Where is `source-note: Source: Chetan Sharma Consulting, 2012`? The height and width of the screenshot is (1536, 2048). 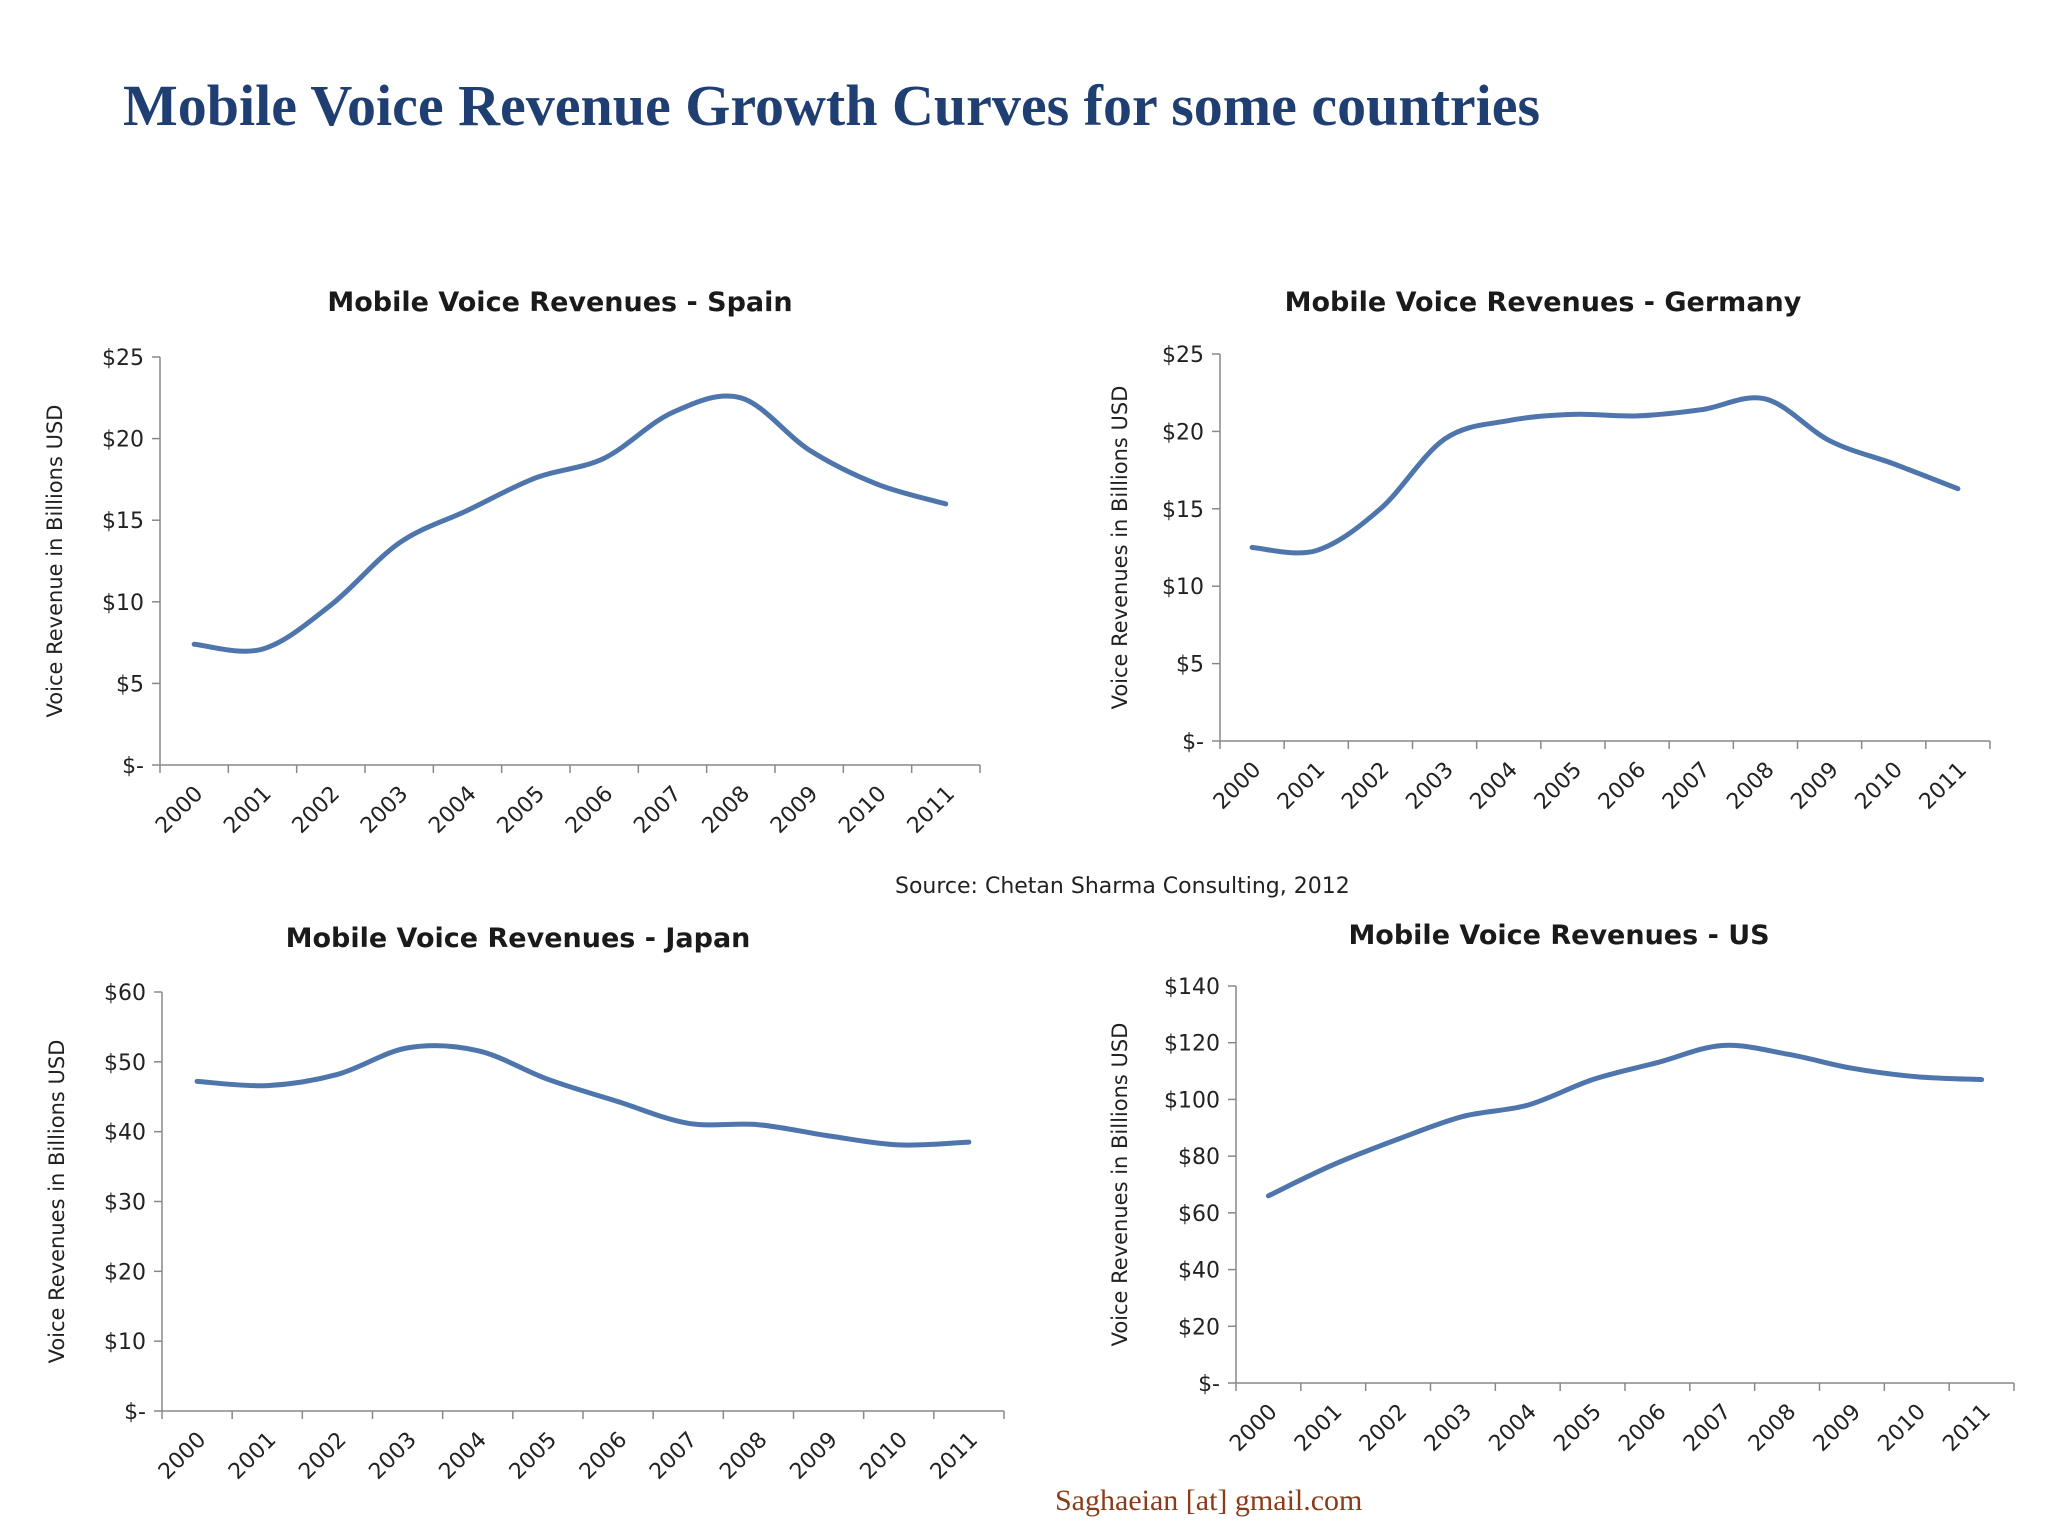 source-note: Source: Chetan Sharma Consulting, 2012 is located at coordinates (1122, 886).